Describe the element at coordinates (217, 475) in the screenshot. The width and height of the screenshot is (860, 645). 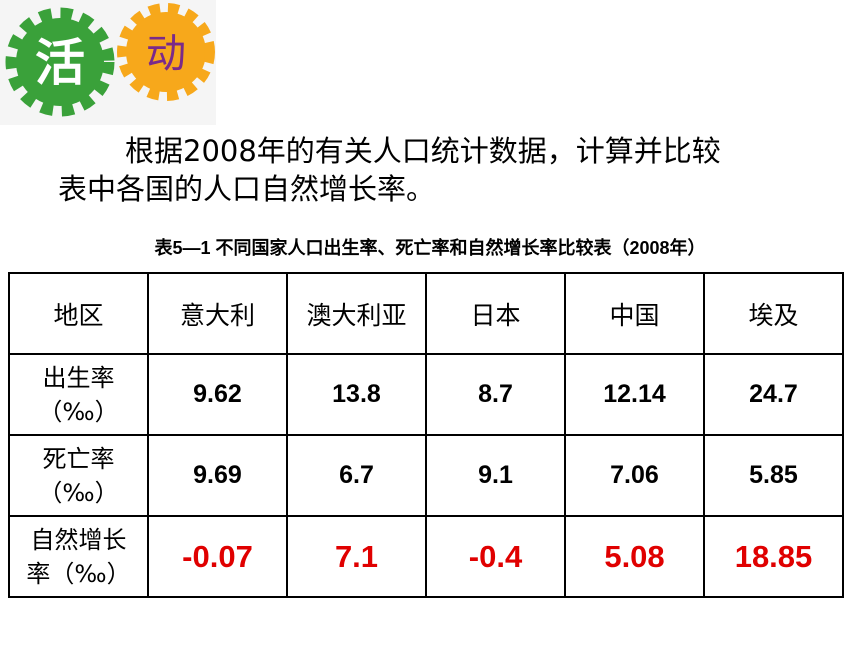
I see `value-cell: 9.69` at that location.